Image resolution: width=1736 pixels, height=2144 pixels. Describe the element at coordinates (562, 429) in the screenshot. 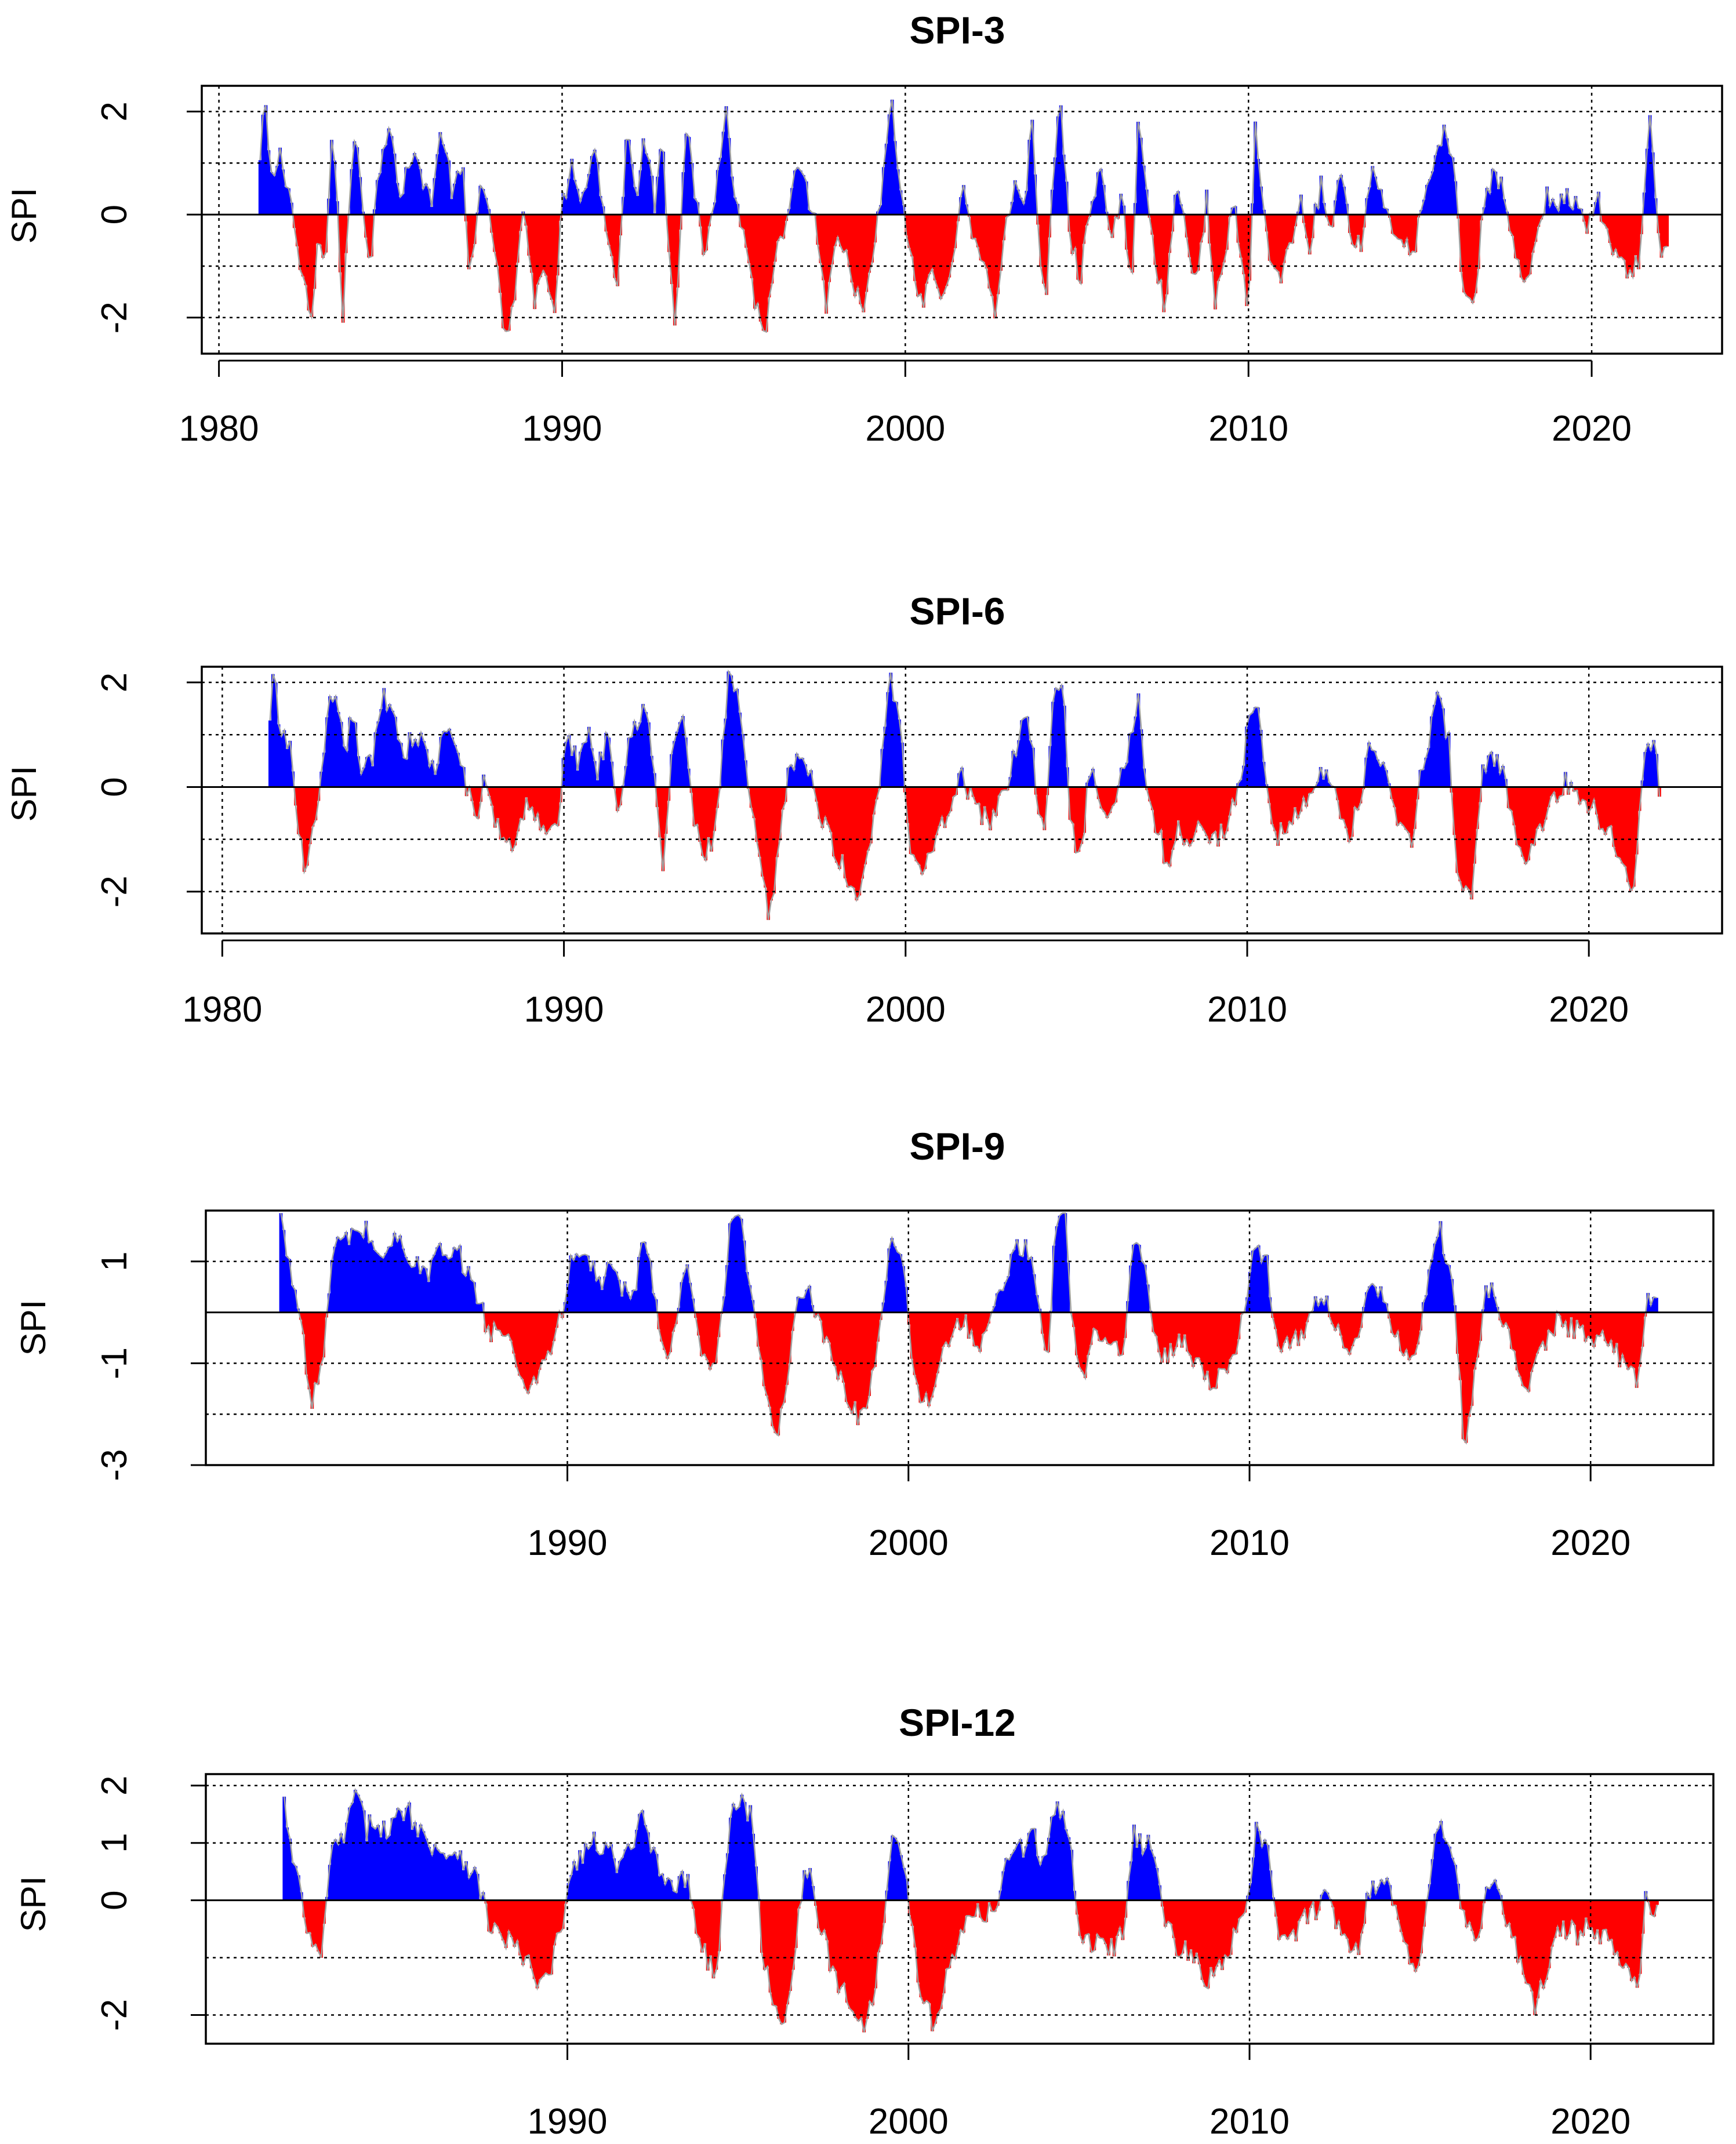

I see `x-tick-label: 1990` at that location.